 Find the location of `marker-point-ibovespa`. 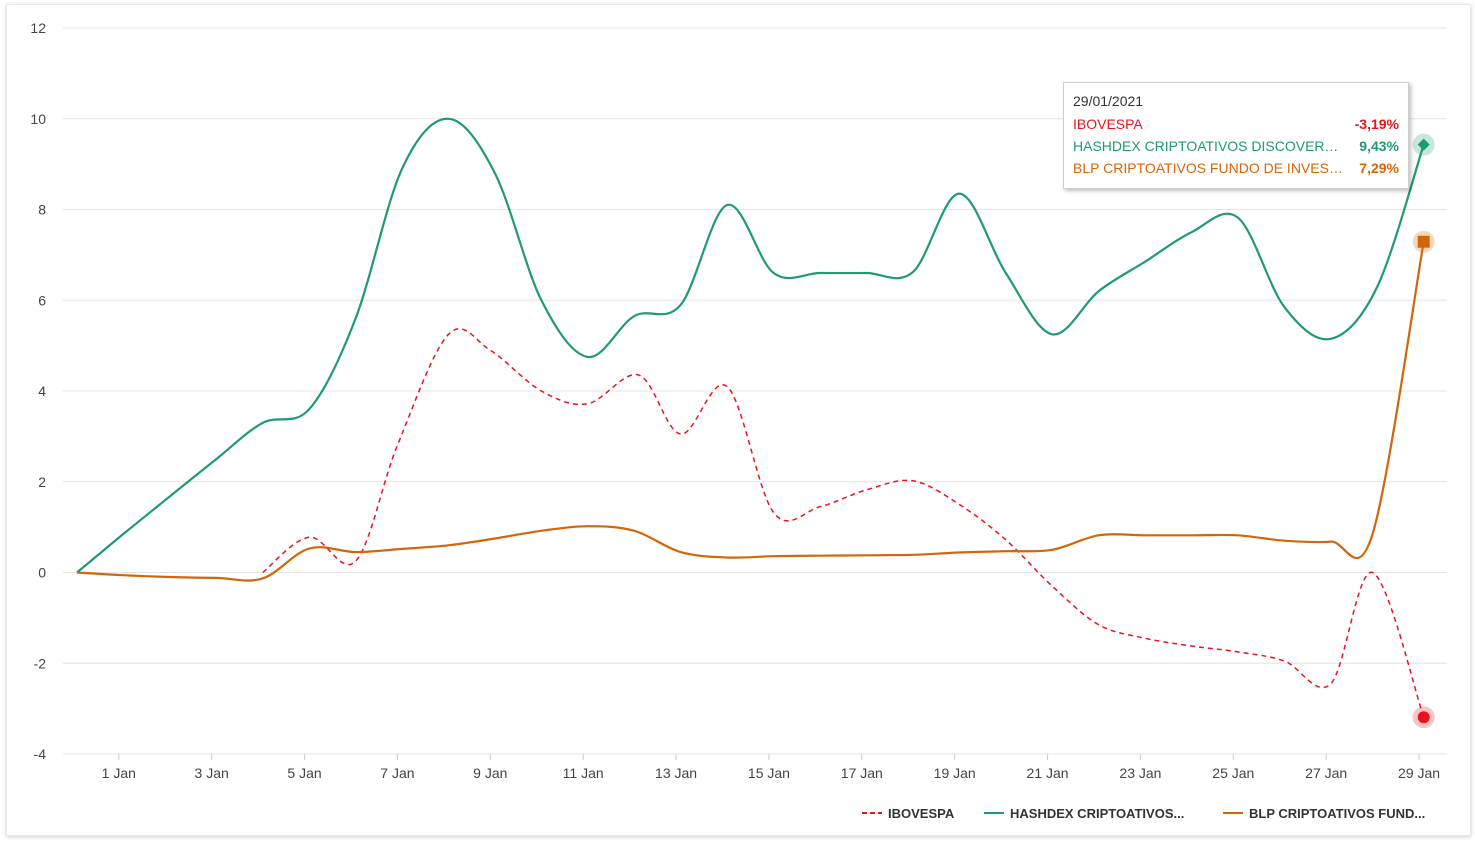

marker-point-ibovespa is located at coordinates (1423, 717).